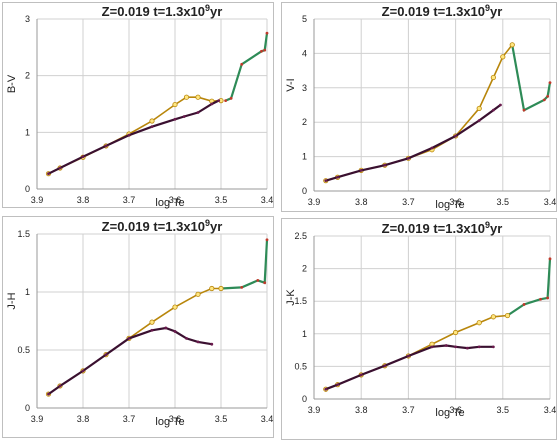 The width and height of the screenshot is (560, 443). What do you see at coordinates (12, 300) in the screenshot?
I see `y-axis-label: J-H` at bounding box center [12, 300].